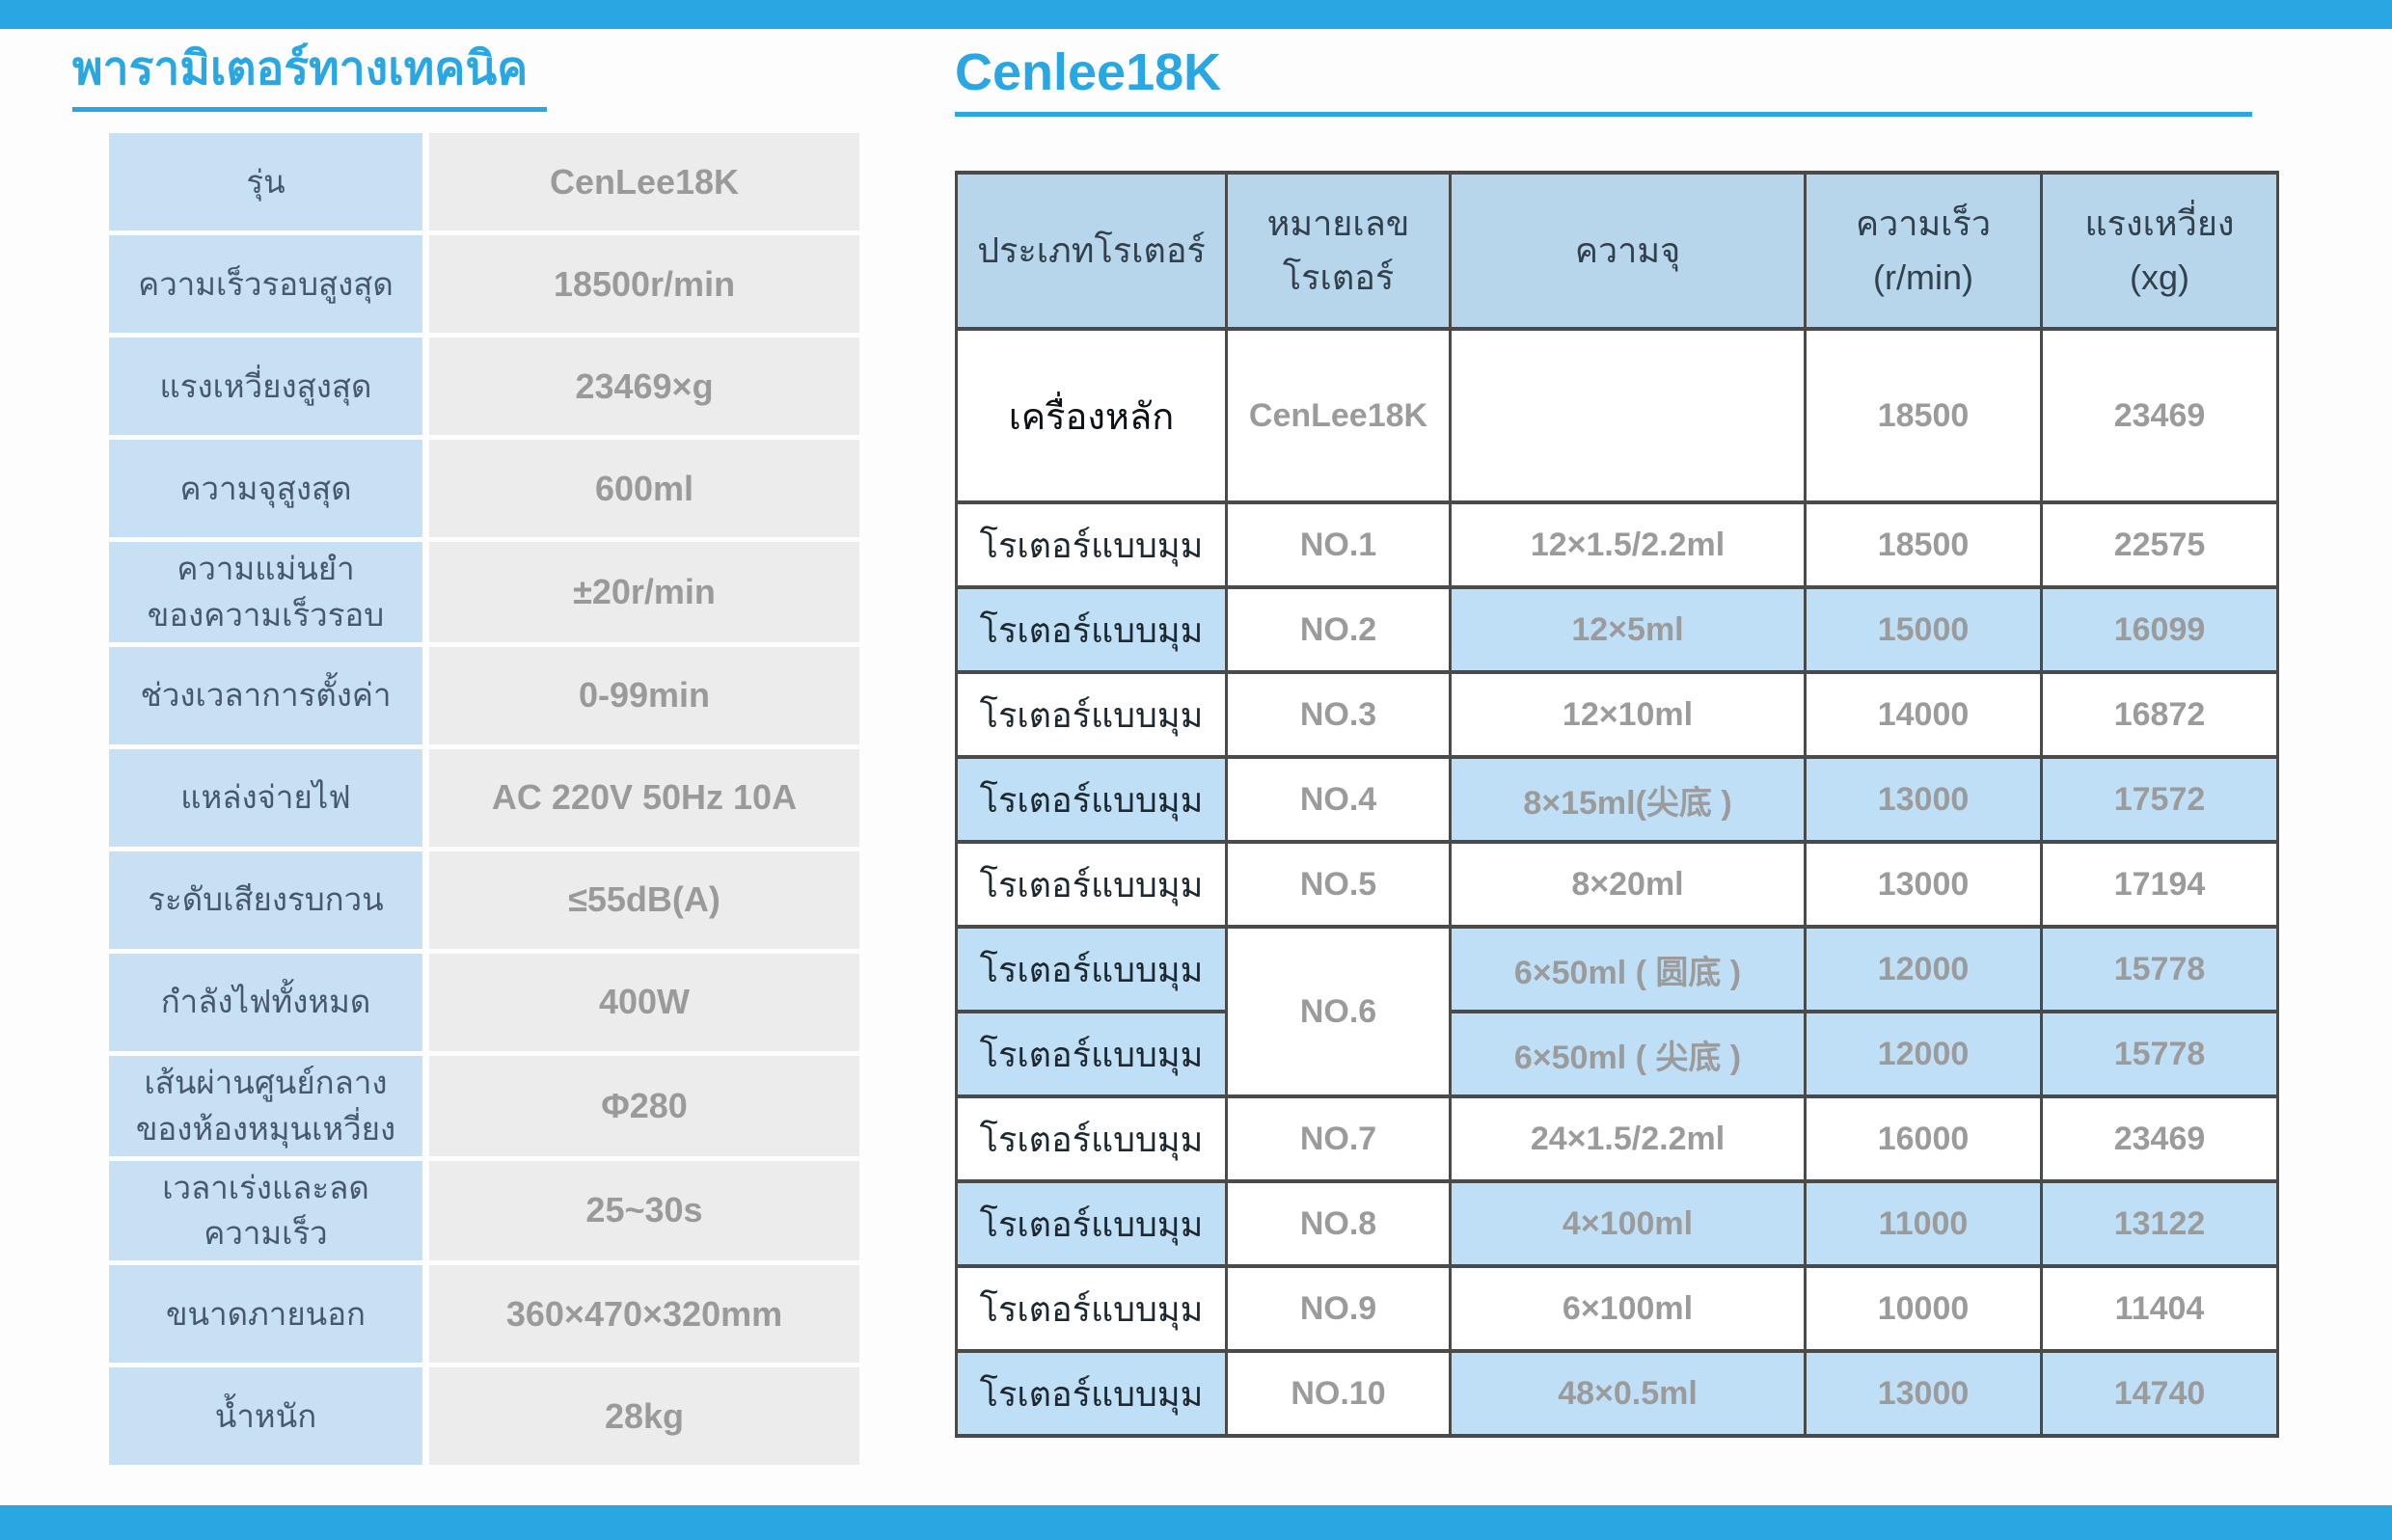 The image size is (2392, 1540). What do you see at coordinates (1603, 115) in the screenshot?
I see `right-title-underline` at bounding box center [1603, 115].